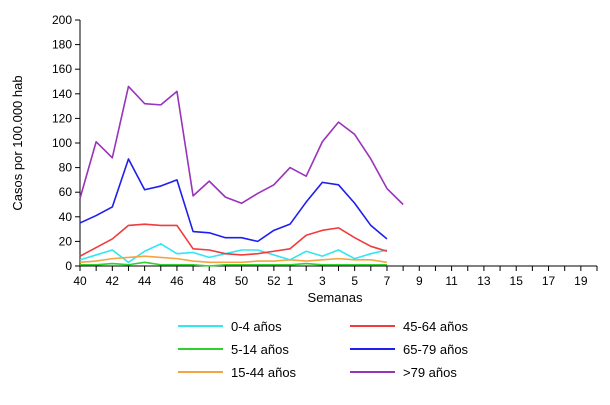 Image resolution: width=610 pixels, height=405 pixels. Describe the element at coordinates (17, 142) in the screenshot. I see `y-axis-title: Casos por 100.000 hab` at that location.